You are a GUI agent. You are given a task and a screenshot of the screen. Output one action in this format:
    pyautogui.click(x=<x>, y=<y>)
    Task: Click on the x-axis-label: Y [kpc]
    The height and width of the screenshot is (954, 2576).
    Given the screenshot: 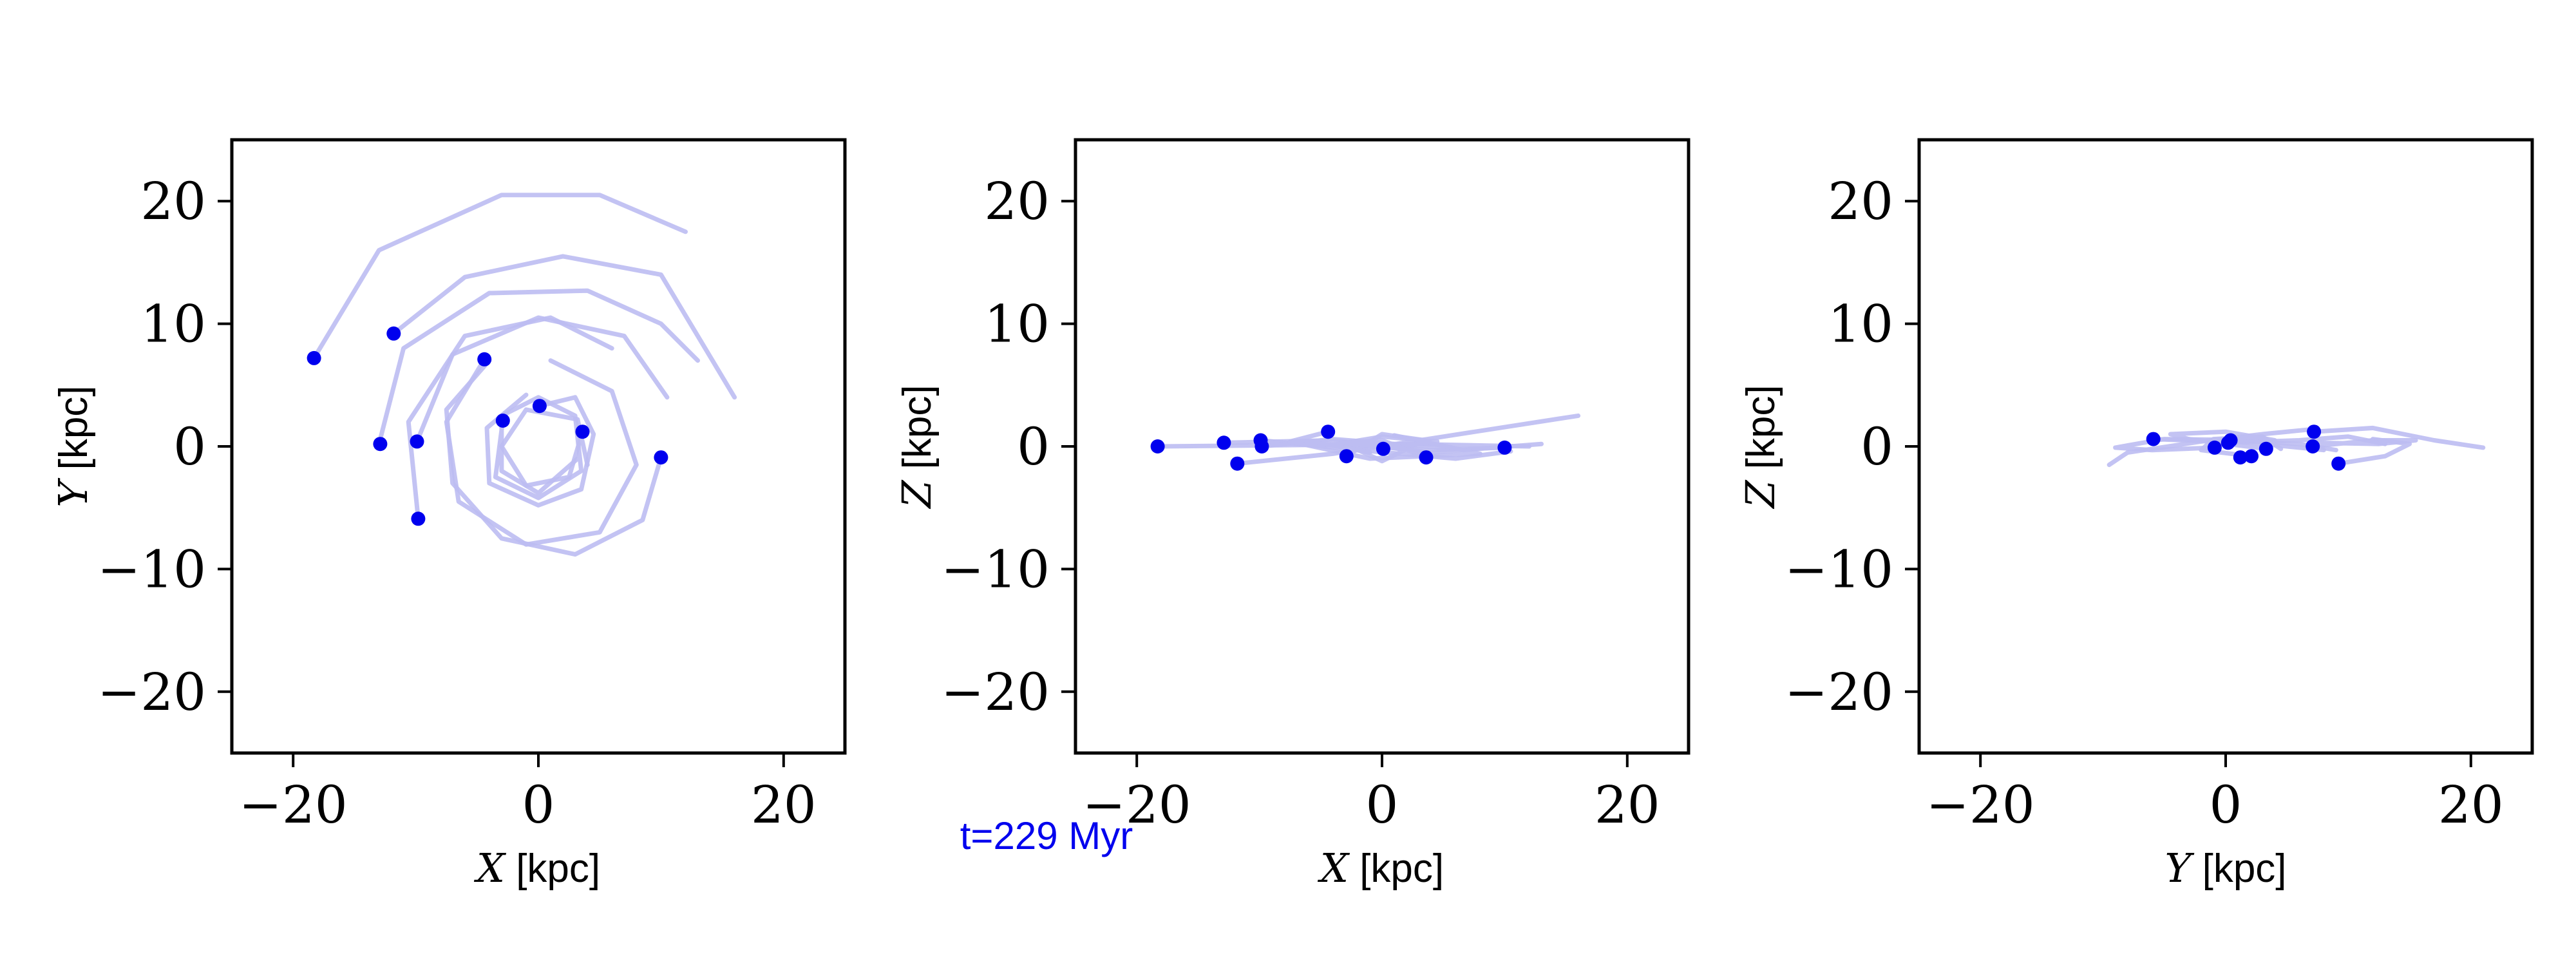 What is the action you would take?
    pyautogui.click(x=2225, y=868)
    